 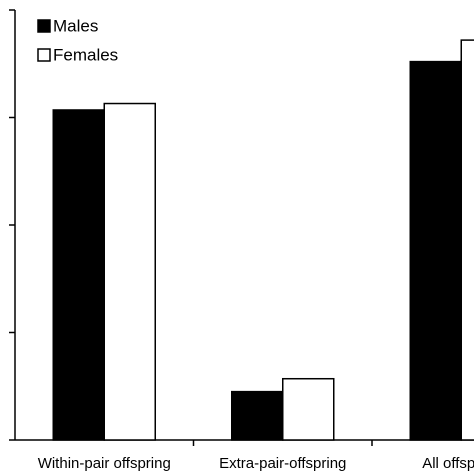 What do you see at coordinates (85, 54) in the screenshot?
I see `legend-label: Females` at bounding box center [85, 54].